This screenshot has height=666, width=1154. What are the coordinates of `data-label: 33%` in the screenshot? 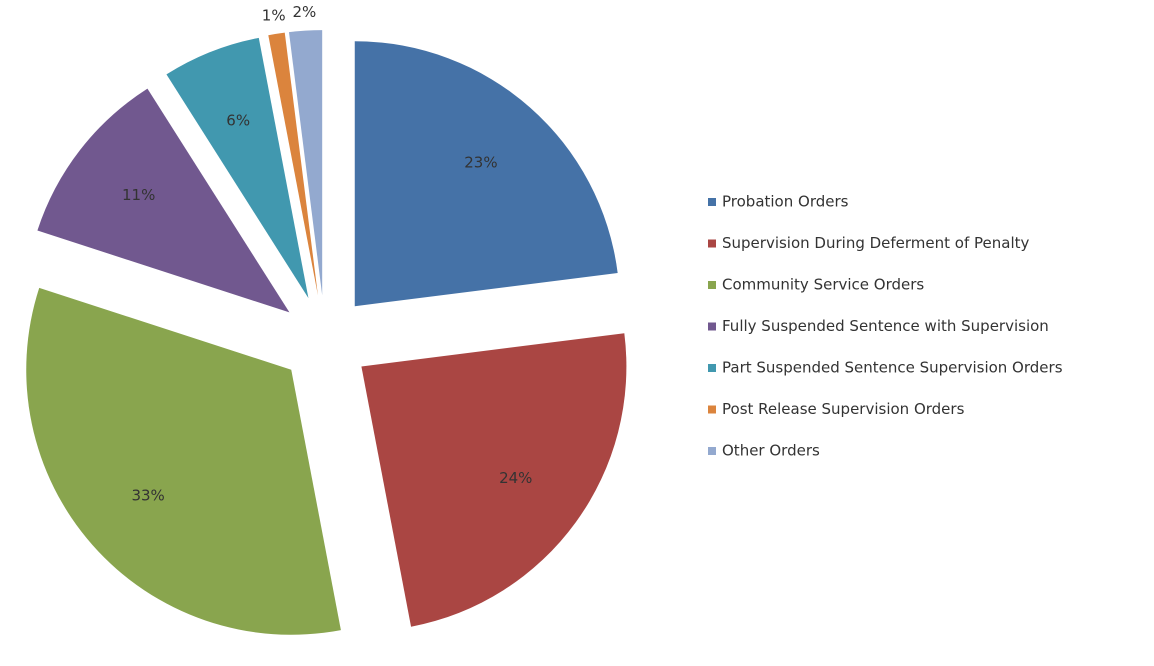 It's located at (147, 495).